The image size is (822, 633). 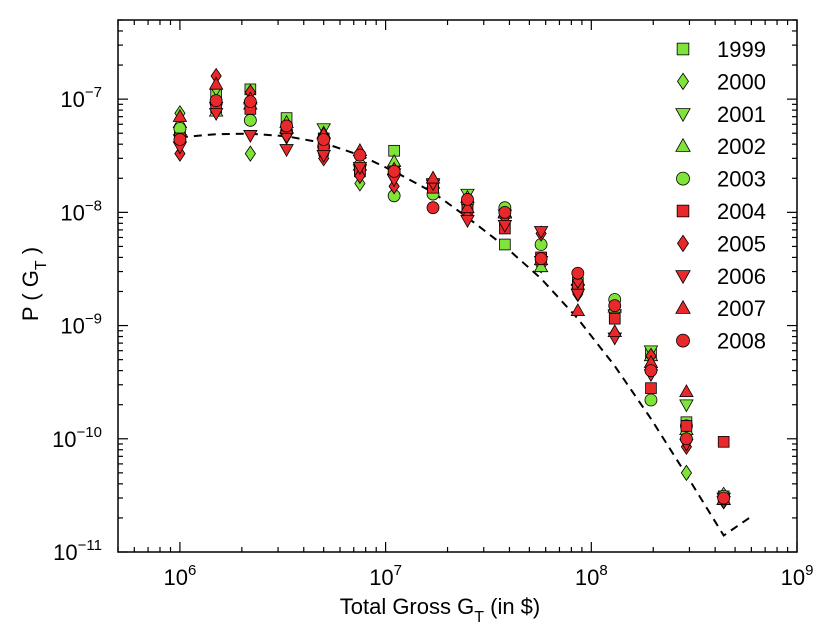 I want to click on legend-marker-2000, so click(x=683, y=81).